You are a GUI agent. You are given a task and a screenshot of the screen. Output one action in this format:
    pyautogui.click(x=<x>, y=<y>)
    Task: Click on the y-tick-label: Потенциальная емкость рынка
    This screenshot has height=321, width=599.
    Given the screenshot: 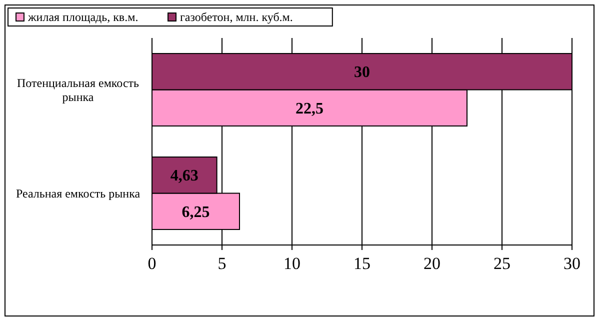 What is the action you would take?
    pyautogui.click(x=78, y=90)
    